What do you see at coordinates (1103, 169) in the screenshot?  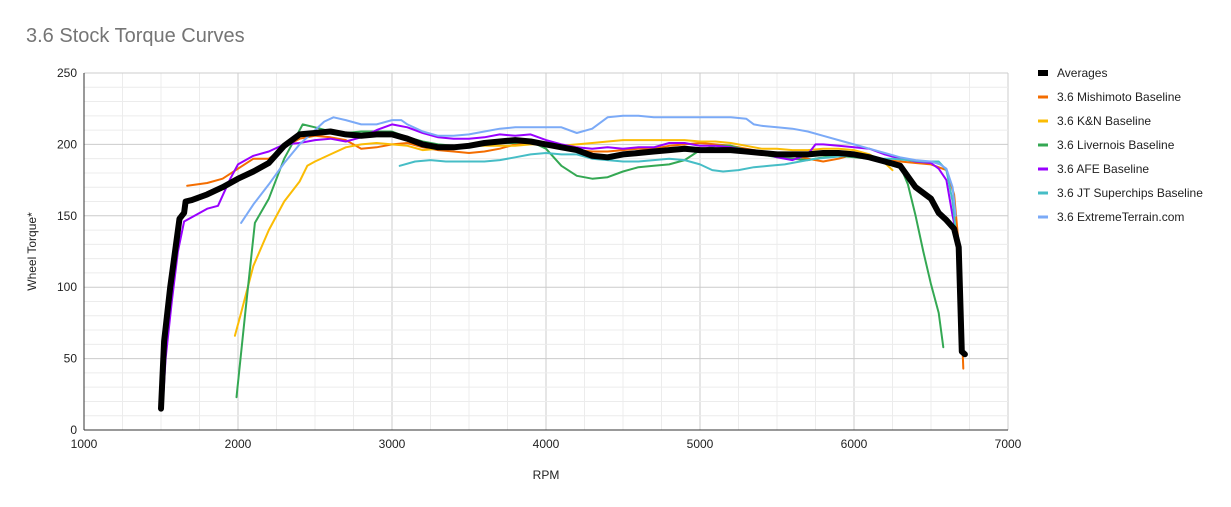 I see `legend-entry: 3.6 AFE Baseline` at bounding box center [1103, 169].